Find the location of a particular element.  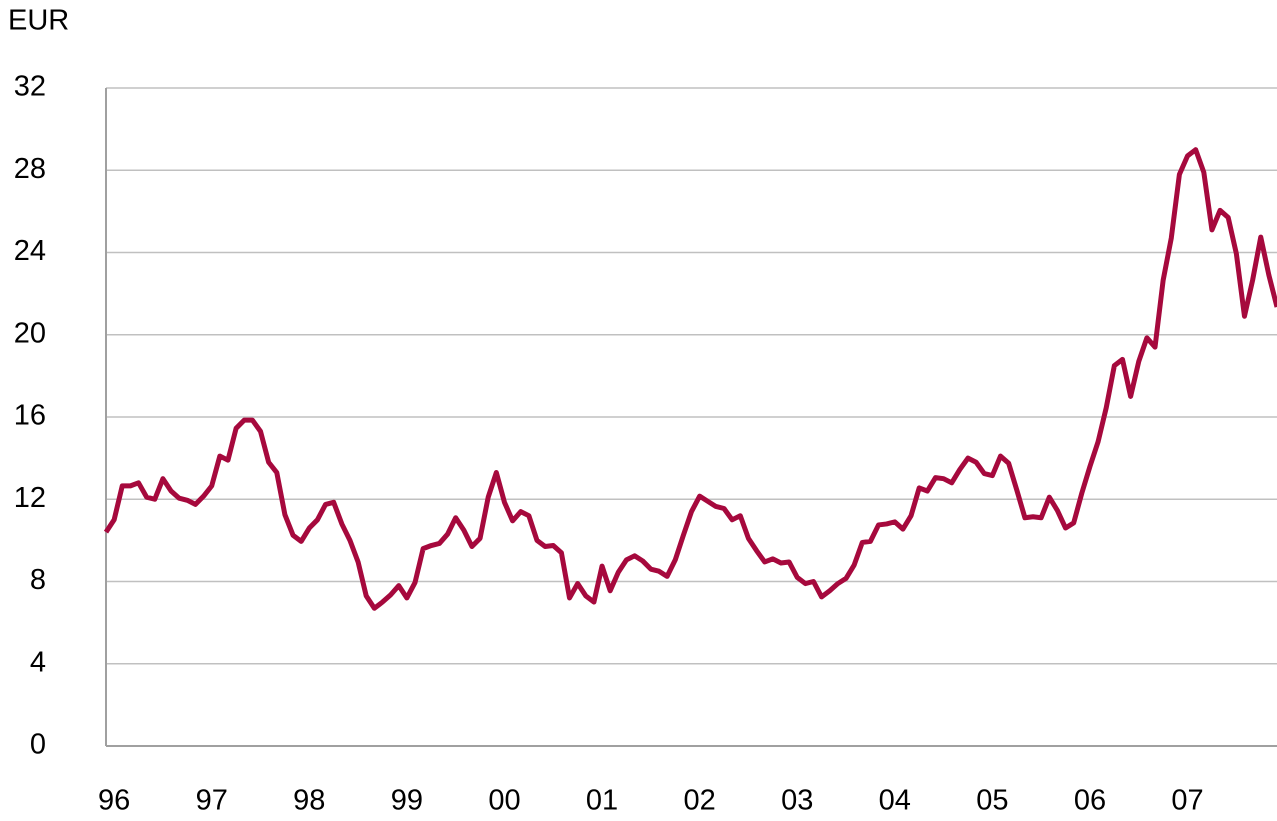

y-tick-label: 28 is located at coordinates (30, 169).